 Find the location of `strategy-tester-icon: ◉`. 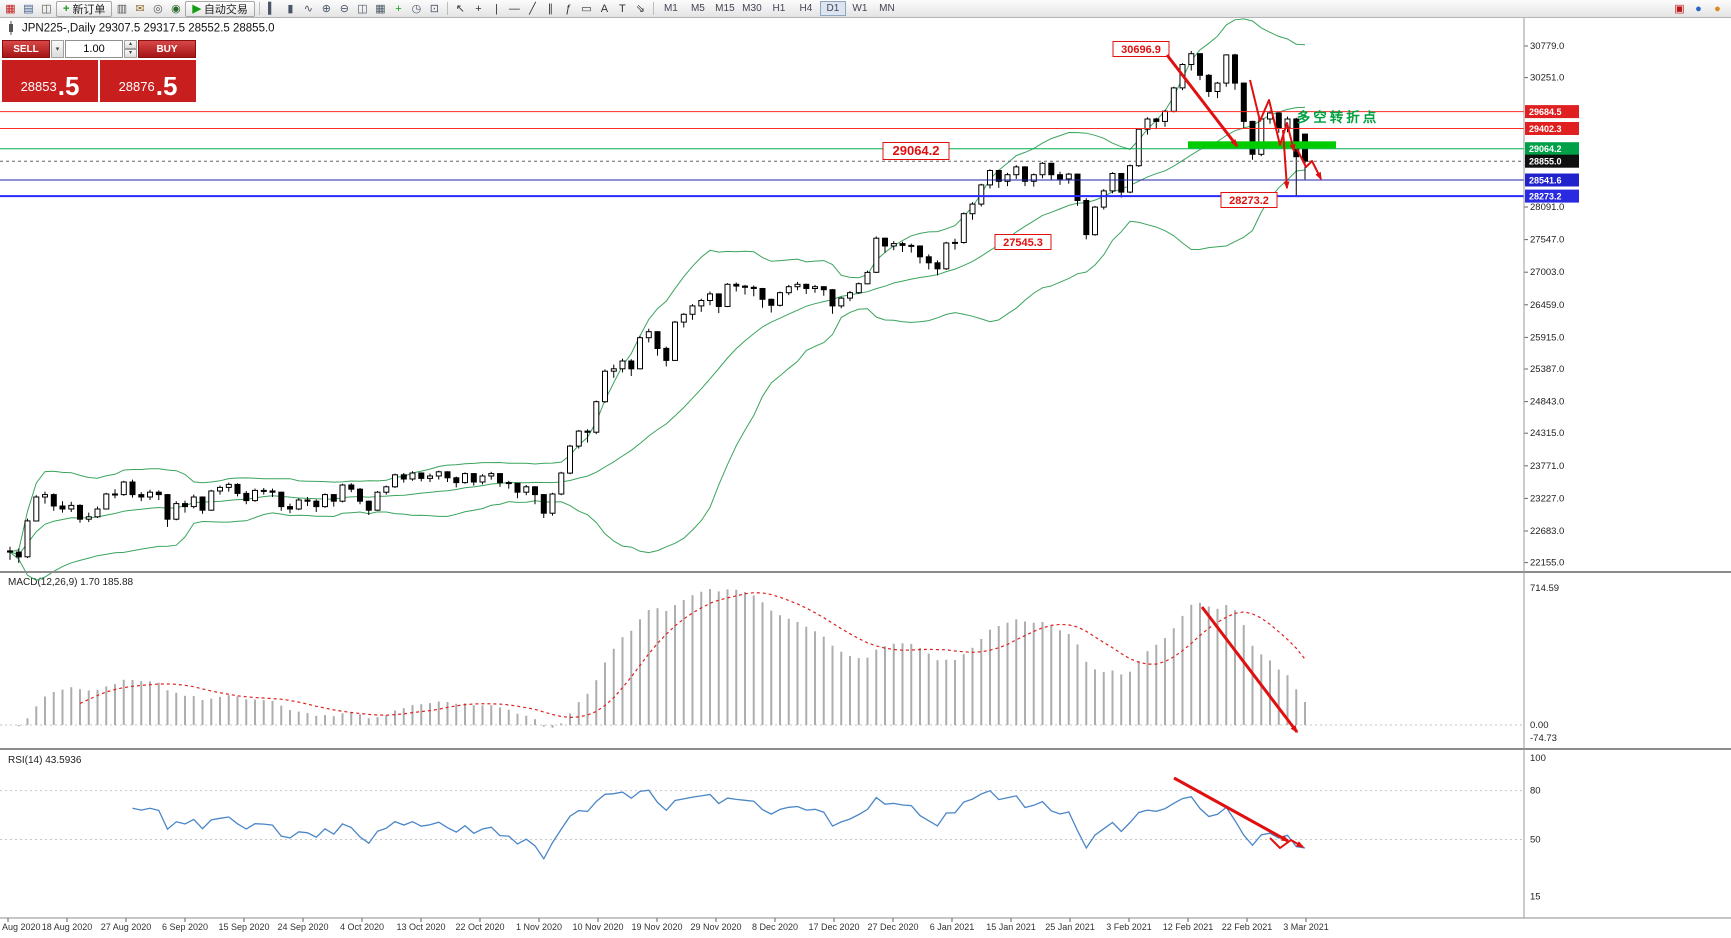

strategy-tester-icon: ◉ is located at coordinates (176, 9).